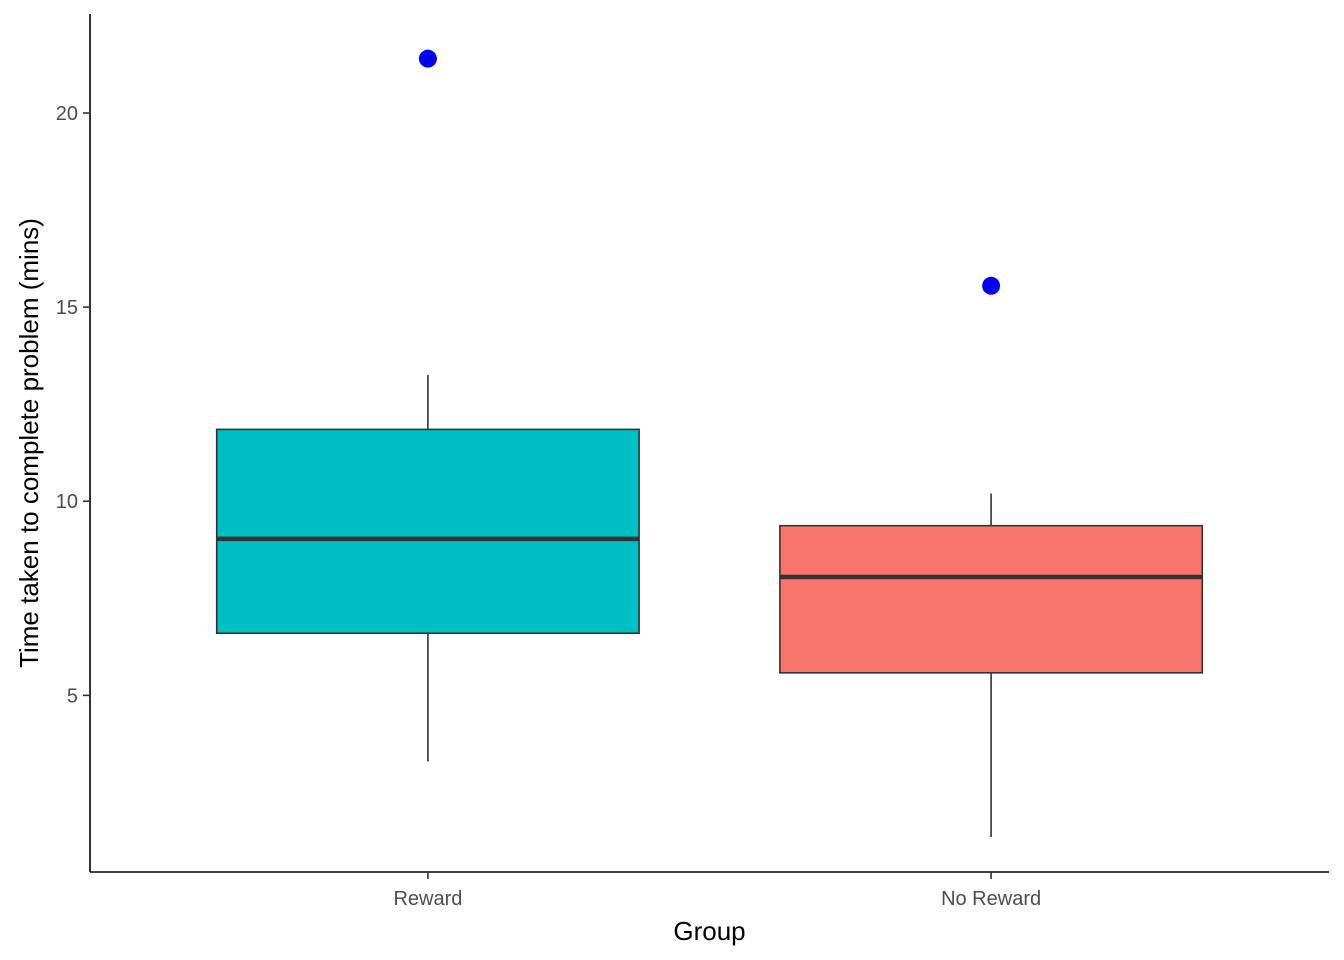 The image size is (1344, 960). I want to click on y-tick-label: 15, so click(67, 308).